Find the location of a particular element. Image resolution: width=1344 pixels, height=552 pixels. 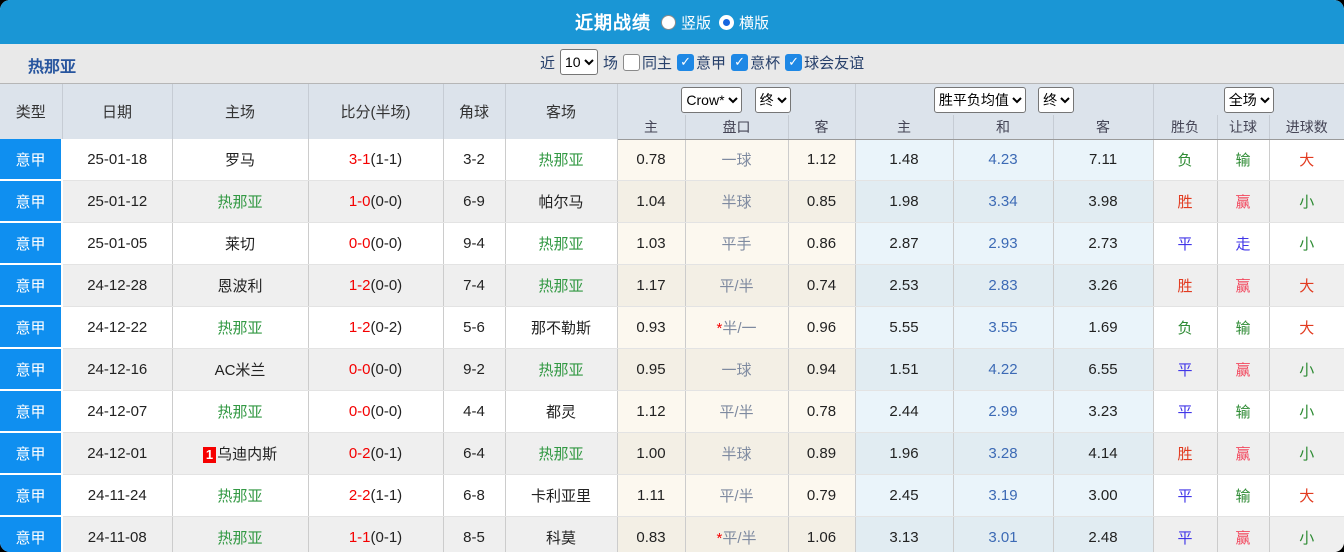

avg-draw-cell: 3.19 is located at coordinates (1003, 495).